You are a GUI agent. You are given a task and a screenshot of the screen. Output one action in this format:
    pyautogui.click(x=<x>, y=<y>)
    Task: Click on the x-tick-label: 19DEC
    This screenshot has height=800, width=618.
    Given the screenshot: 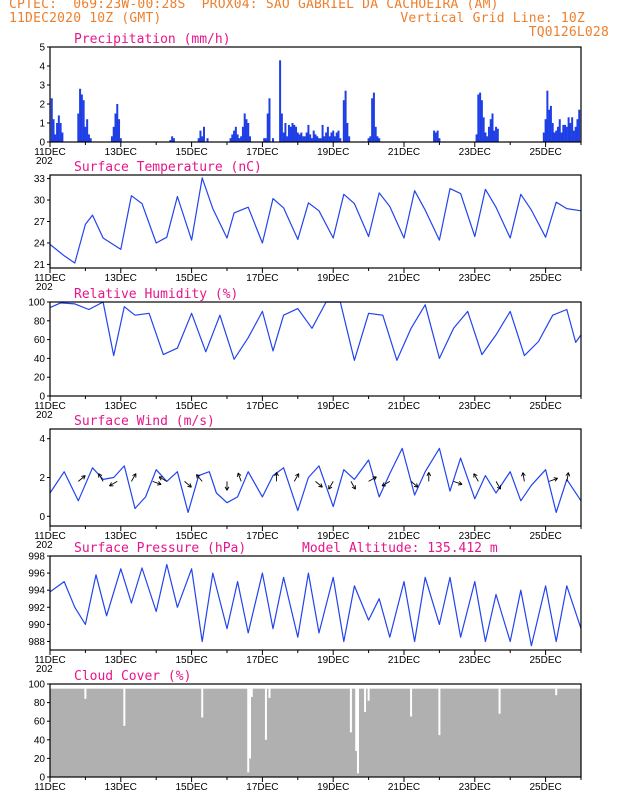 What is the action you would take?
    pyautogui.click(x=333, y=787)
    